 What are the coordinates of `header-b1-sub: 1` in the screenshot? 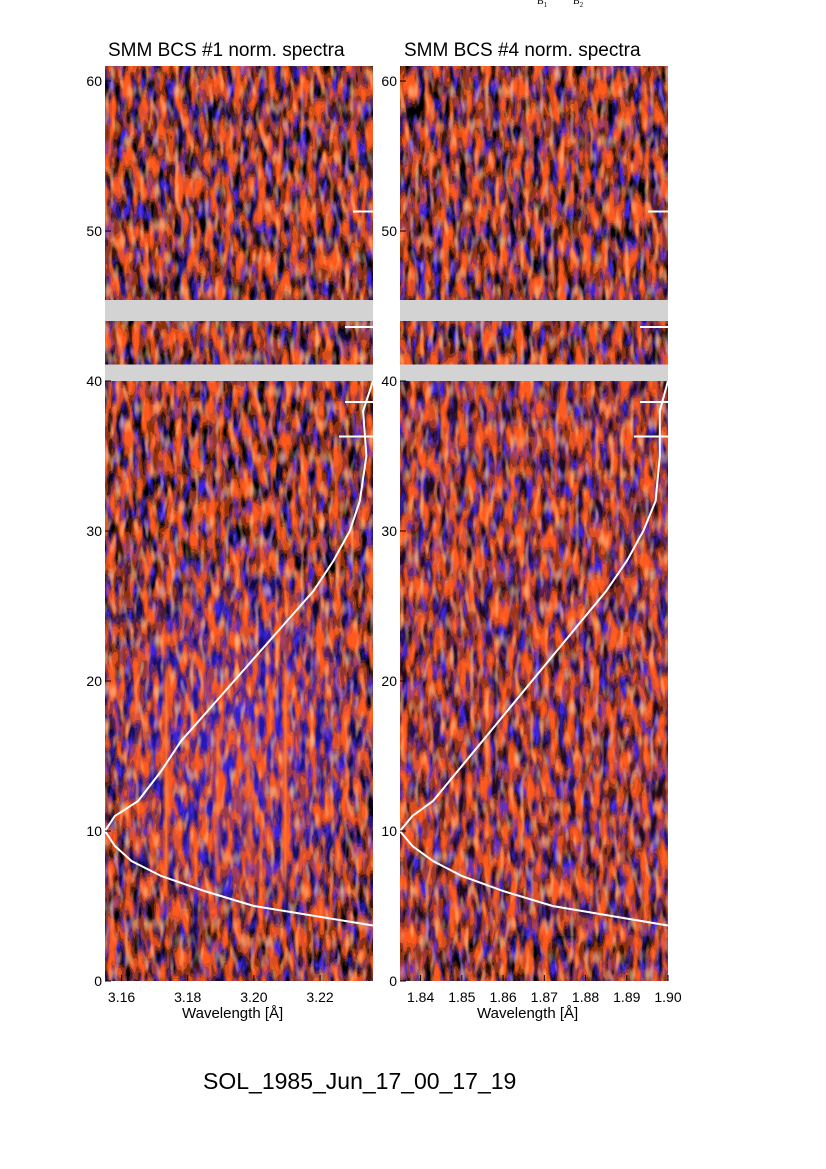 It's located at (545, 5).